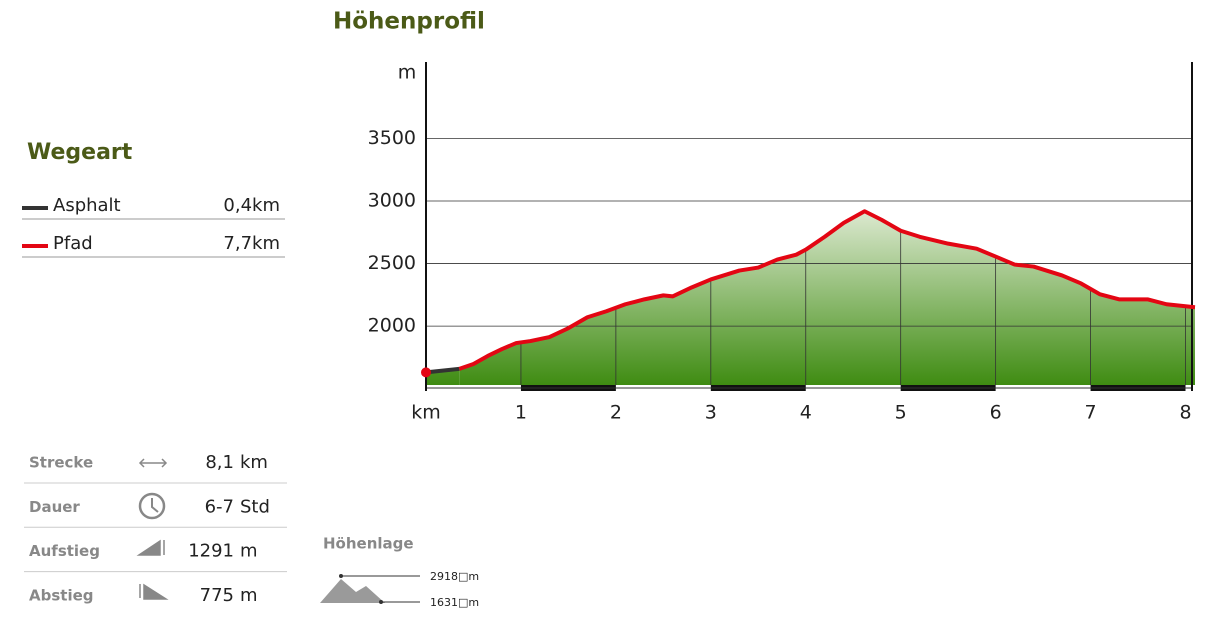 The image size is (1218, 624). Describe the element at coordinates (61, 595) in the screenshot. I see `stat-label: Abstieg` at that location.